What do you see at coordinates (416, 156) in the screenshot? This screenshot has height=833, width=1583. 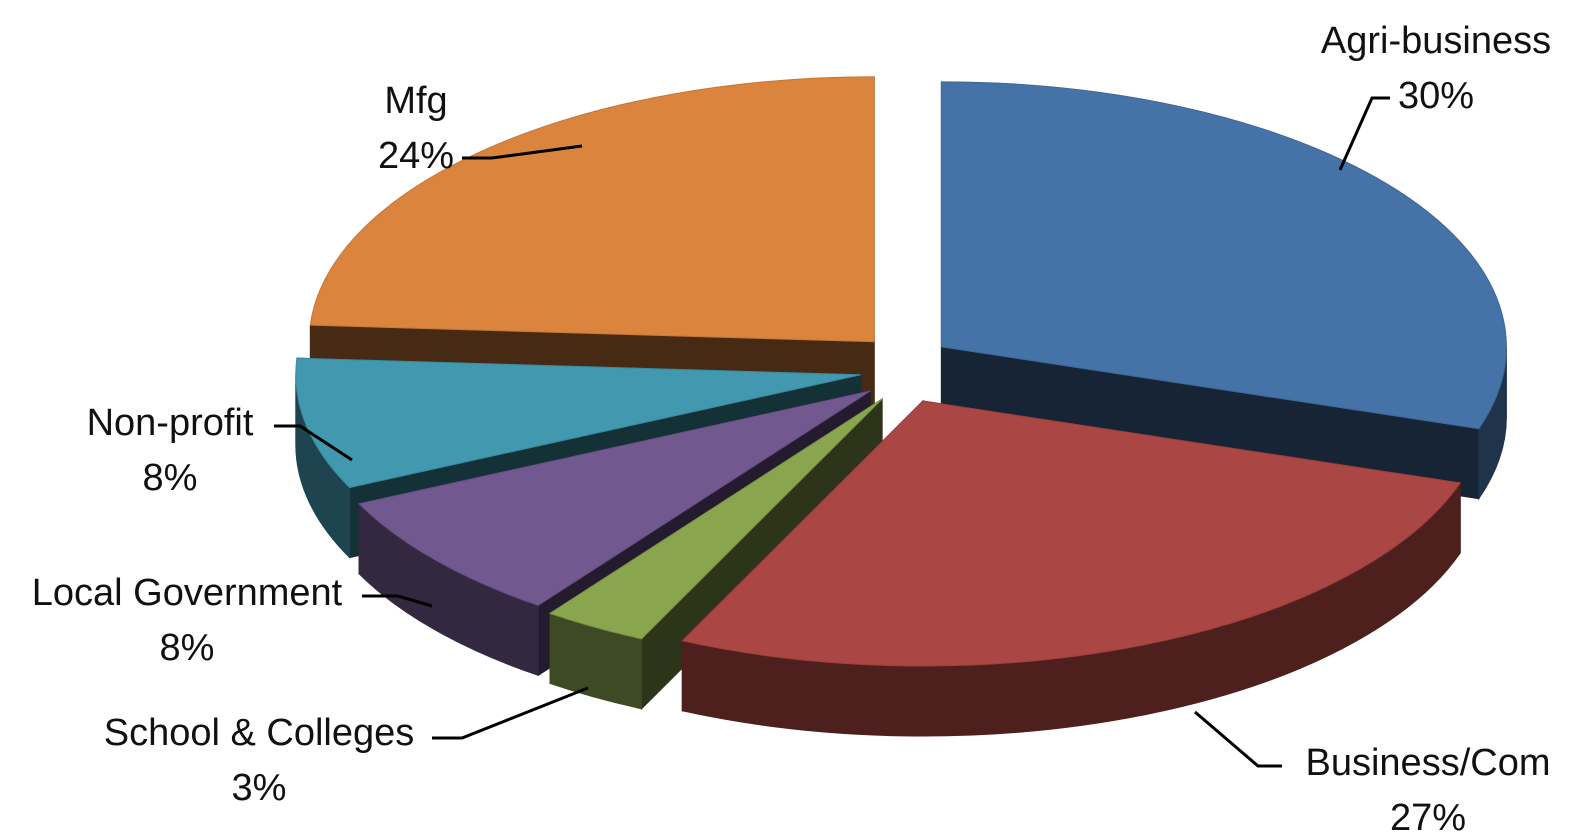 I see `slice-value-mfg: 24%` at bounding box center [416, 156].